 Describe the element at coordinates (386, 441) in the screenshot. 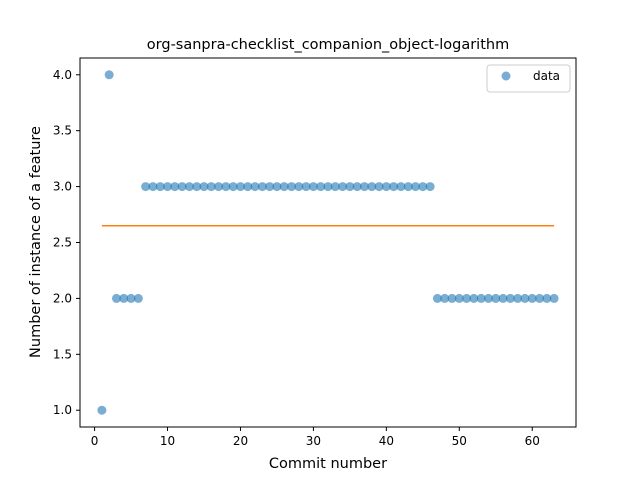

I see `x-tick-label: 40` at that location.